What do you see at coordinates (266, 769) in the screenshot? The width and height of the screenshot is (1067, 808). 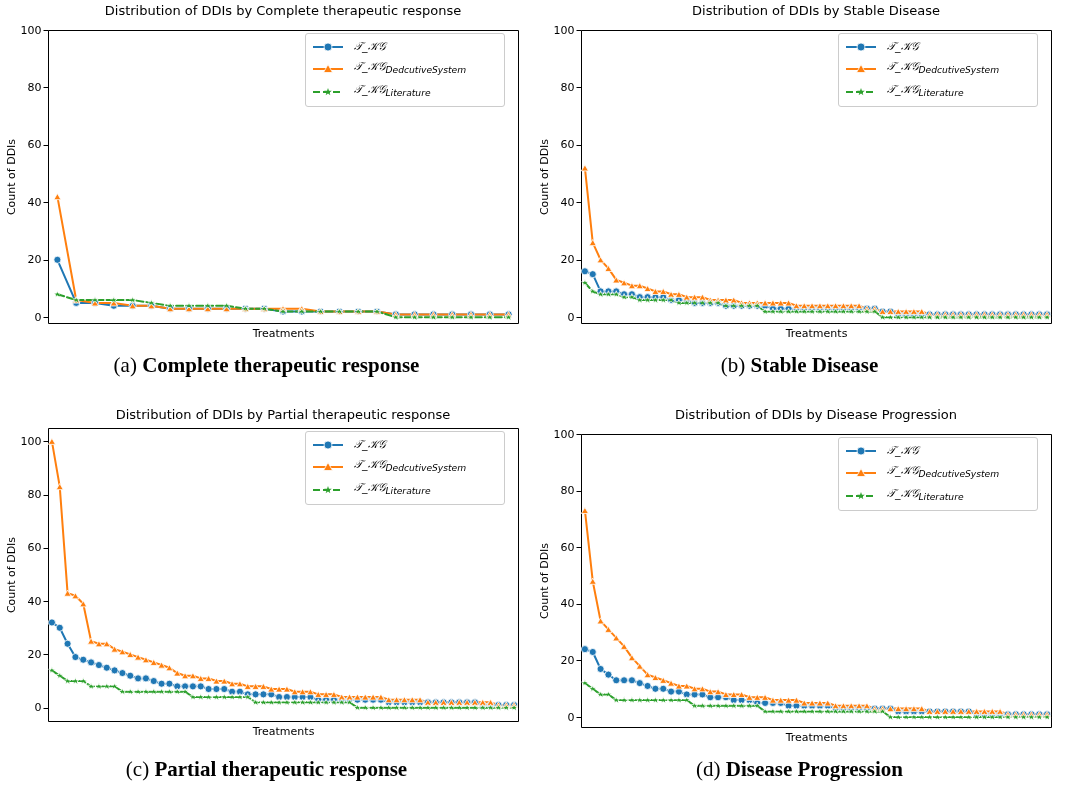 I see `text: (c) Partial therapeutic response` at bounding box center [266, 769].